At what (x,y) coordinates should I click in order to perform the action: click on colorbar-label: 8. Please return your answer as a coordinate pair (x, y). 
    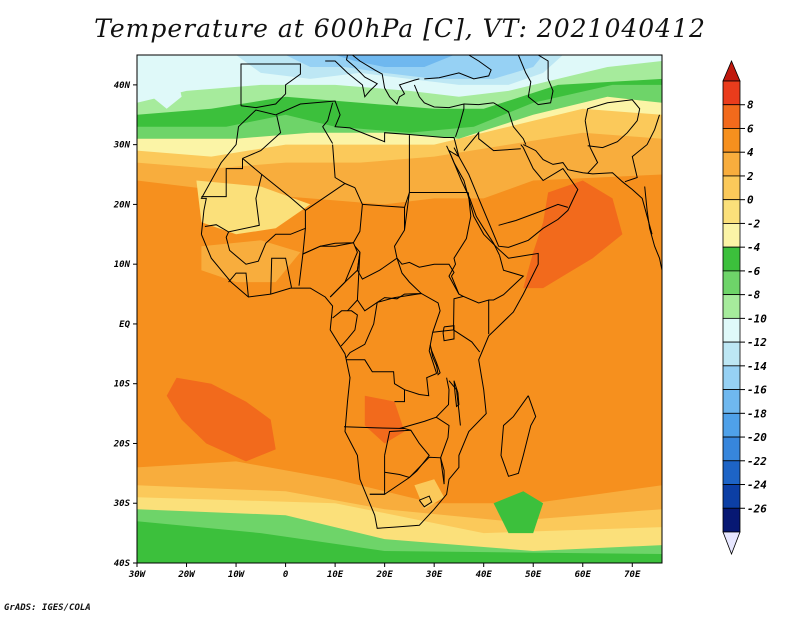
    Looking at the image, I should click on (750, 105).